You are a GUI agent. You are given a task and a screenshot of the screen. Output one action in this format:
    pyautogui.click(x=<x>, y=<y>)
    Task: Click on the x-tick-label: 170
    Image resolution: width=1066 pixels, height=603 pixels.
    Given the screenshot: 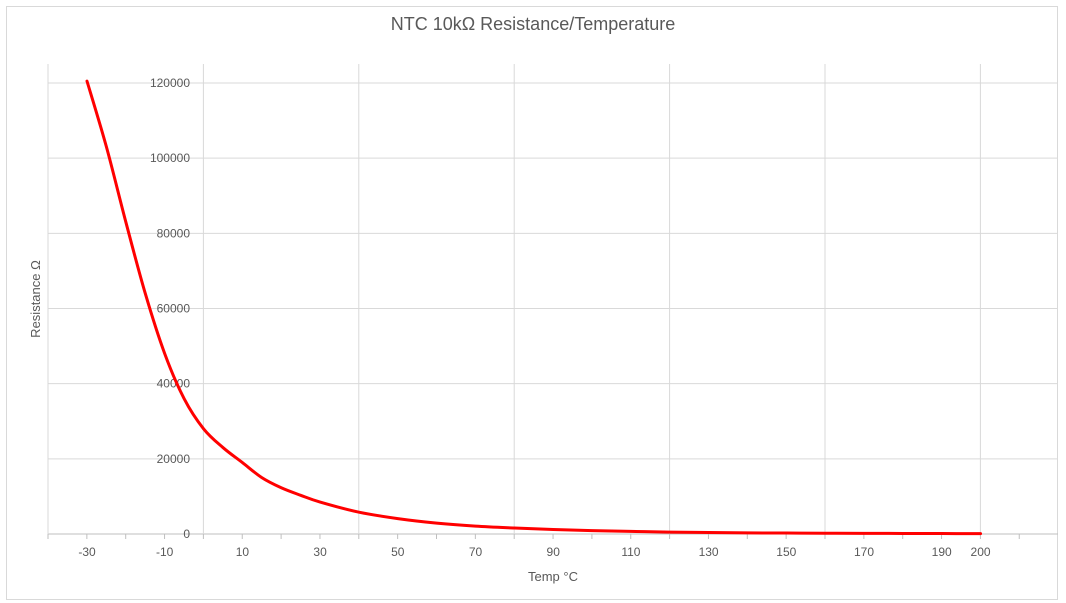 What is the action you would take?
    pyautogui.click(x=864, y=552)
    